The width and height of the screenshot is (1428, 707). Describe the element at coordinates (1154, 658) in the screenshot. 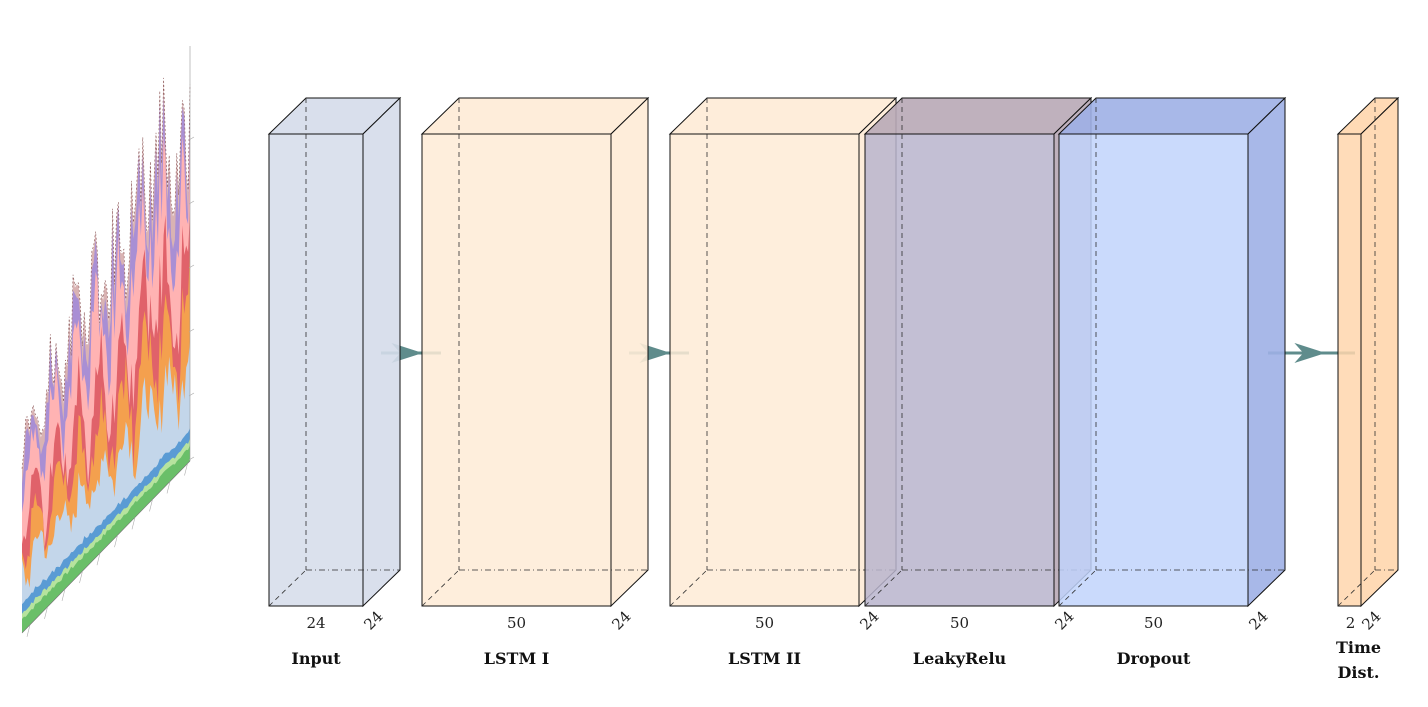

I see `dropout-caption: Dropout` at that location.